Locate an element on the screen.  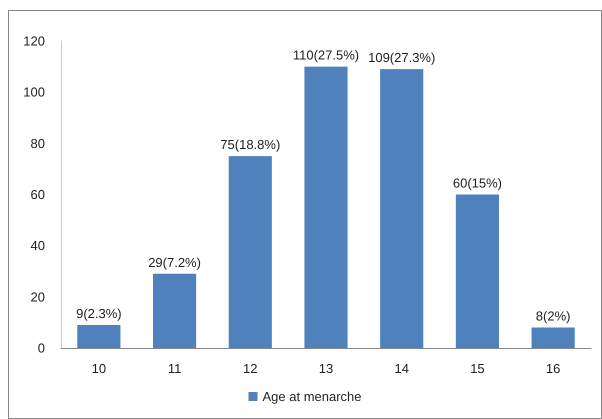
x-tick-label: 13 is located at coordinates (326, 368).